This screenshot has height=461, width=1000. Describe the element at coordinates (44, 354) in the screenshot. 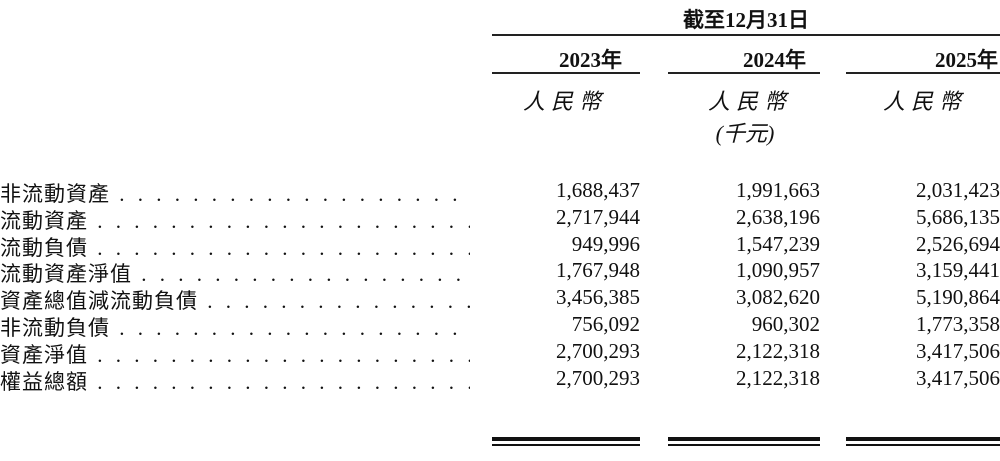

I see `row-label: 資產淨值` at that location.